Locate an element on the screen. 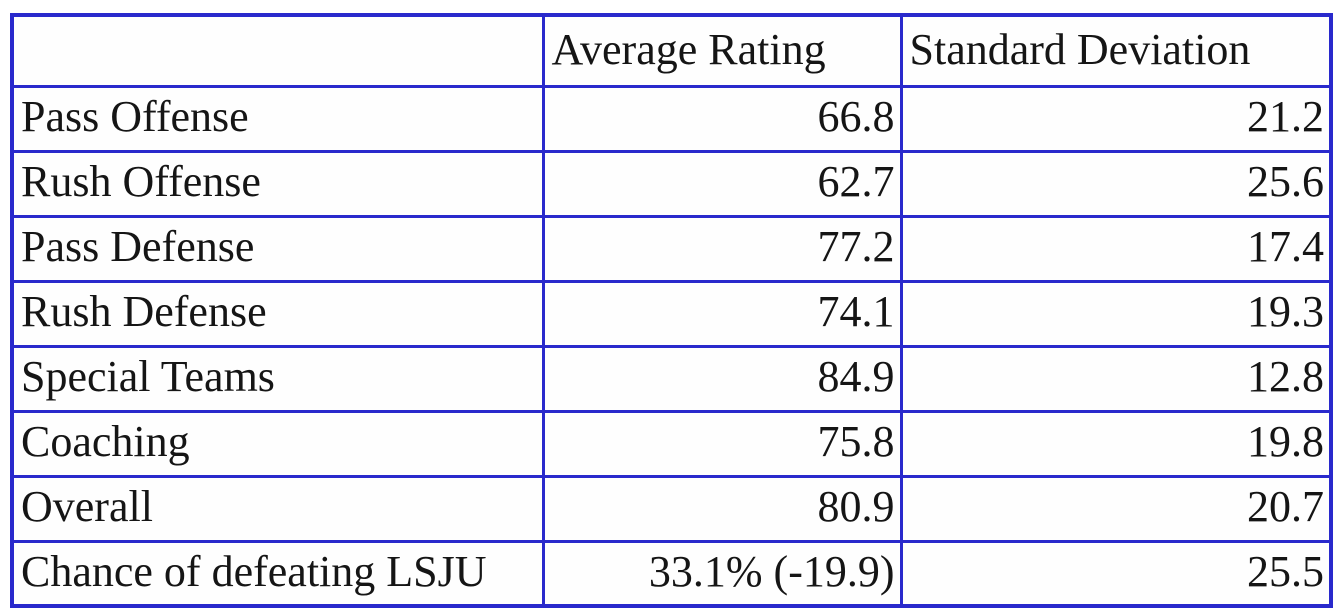  header-row: Average Rating Standard Deviation is located at coordinates (671, 50).